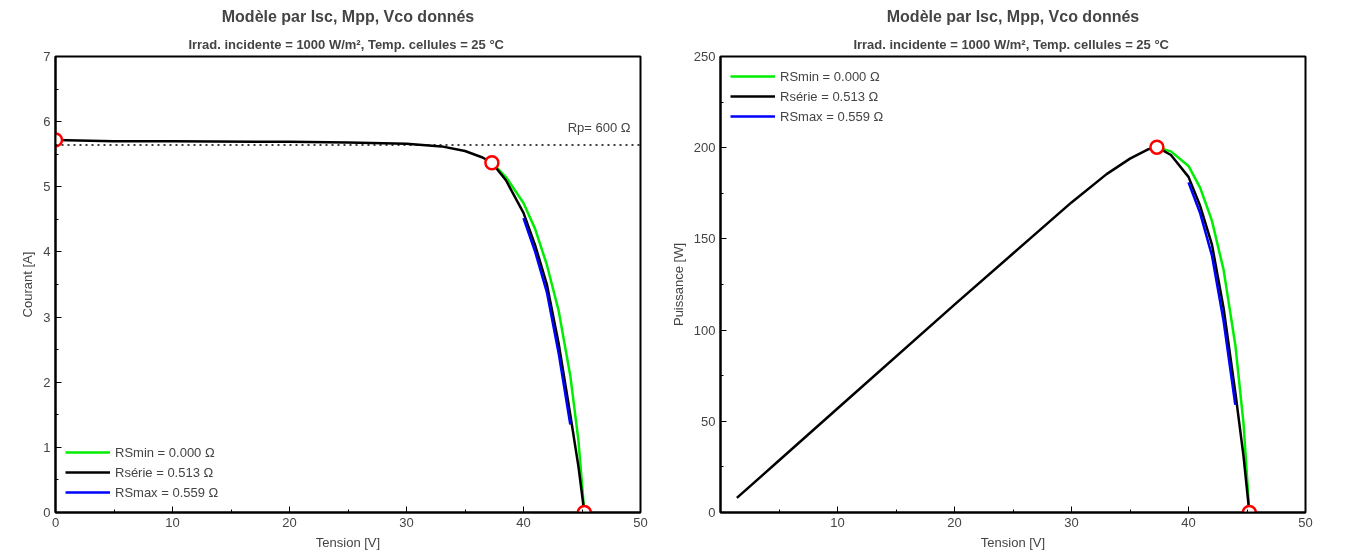  What do you see at coordinates (704, 56) in the screenshot?
I see `y-tick-label: 250` at bounding box center [704, 56].